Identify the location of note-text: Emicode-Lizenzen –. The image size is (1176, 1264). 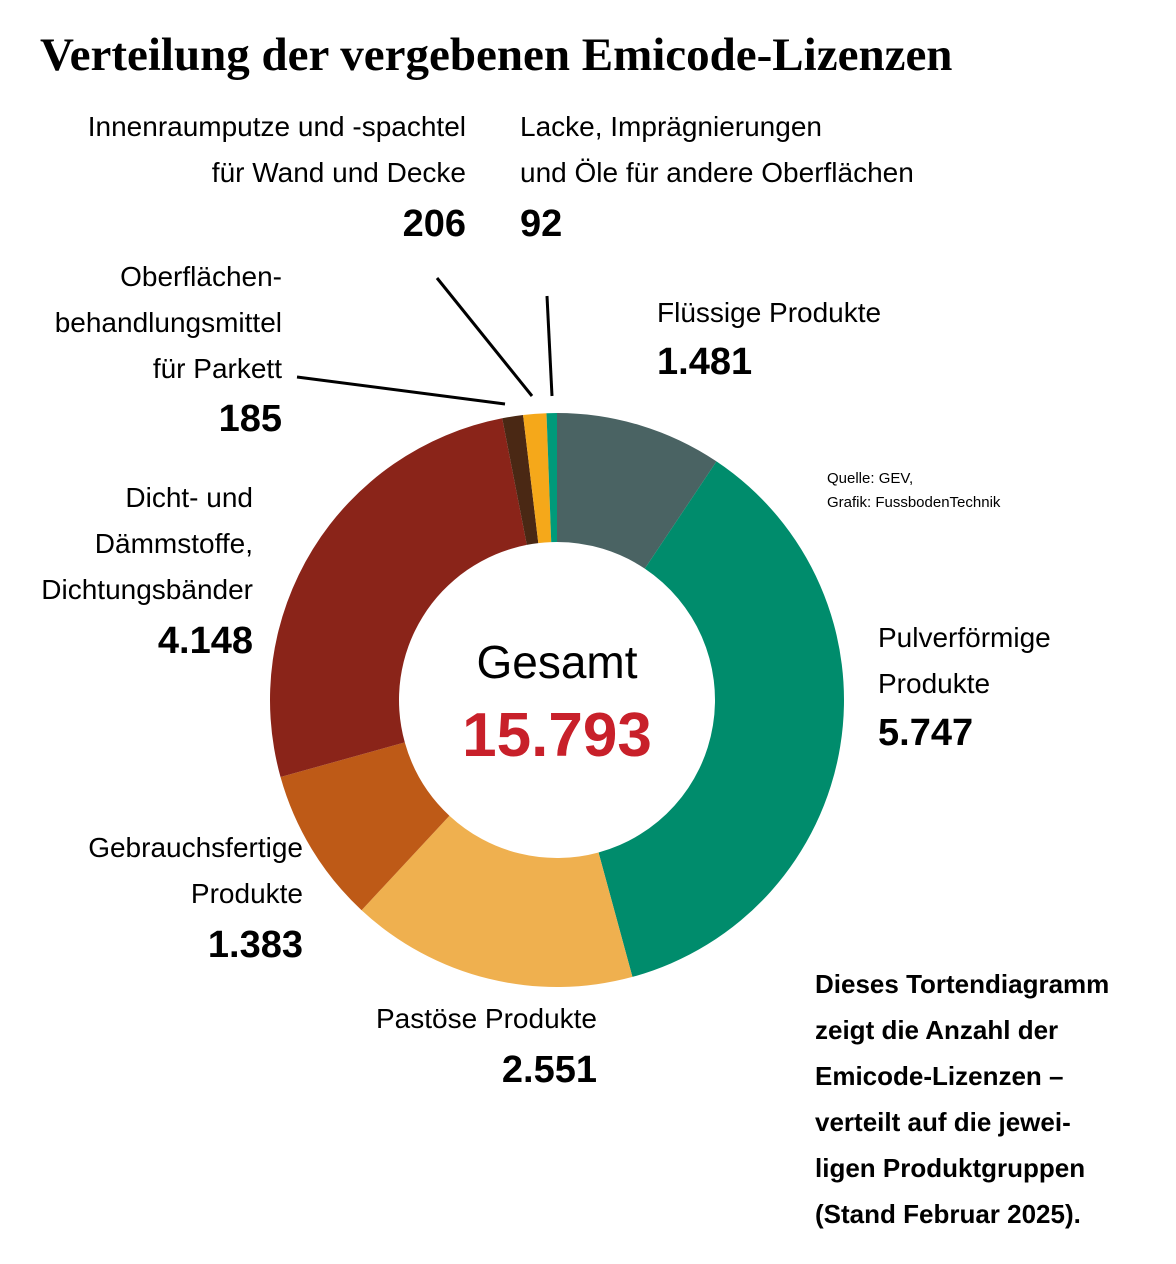
(939, 1076).